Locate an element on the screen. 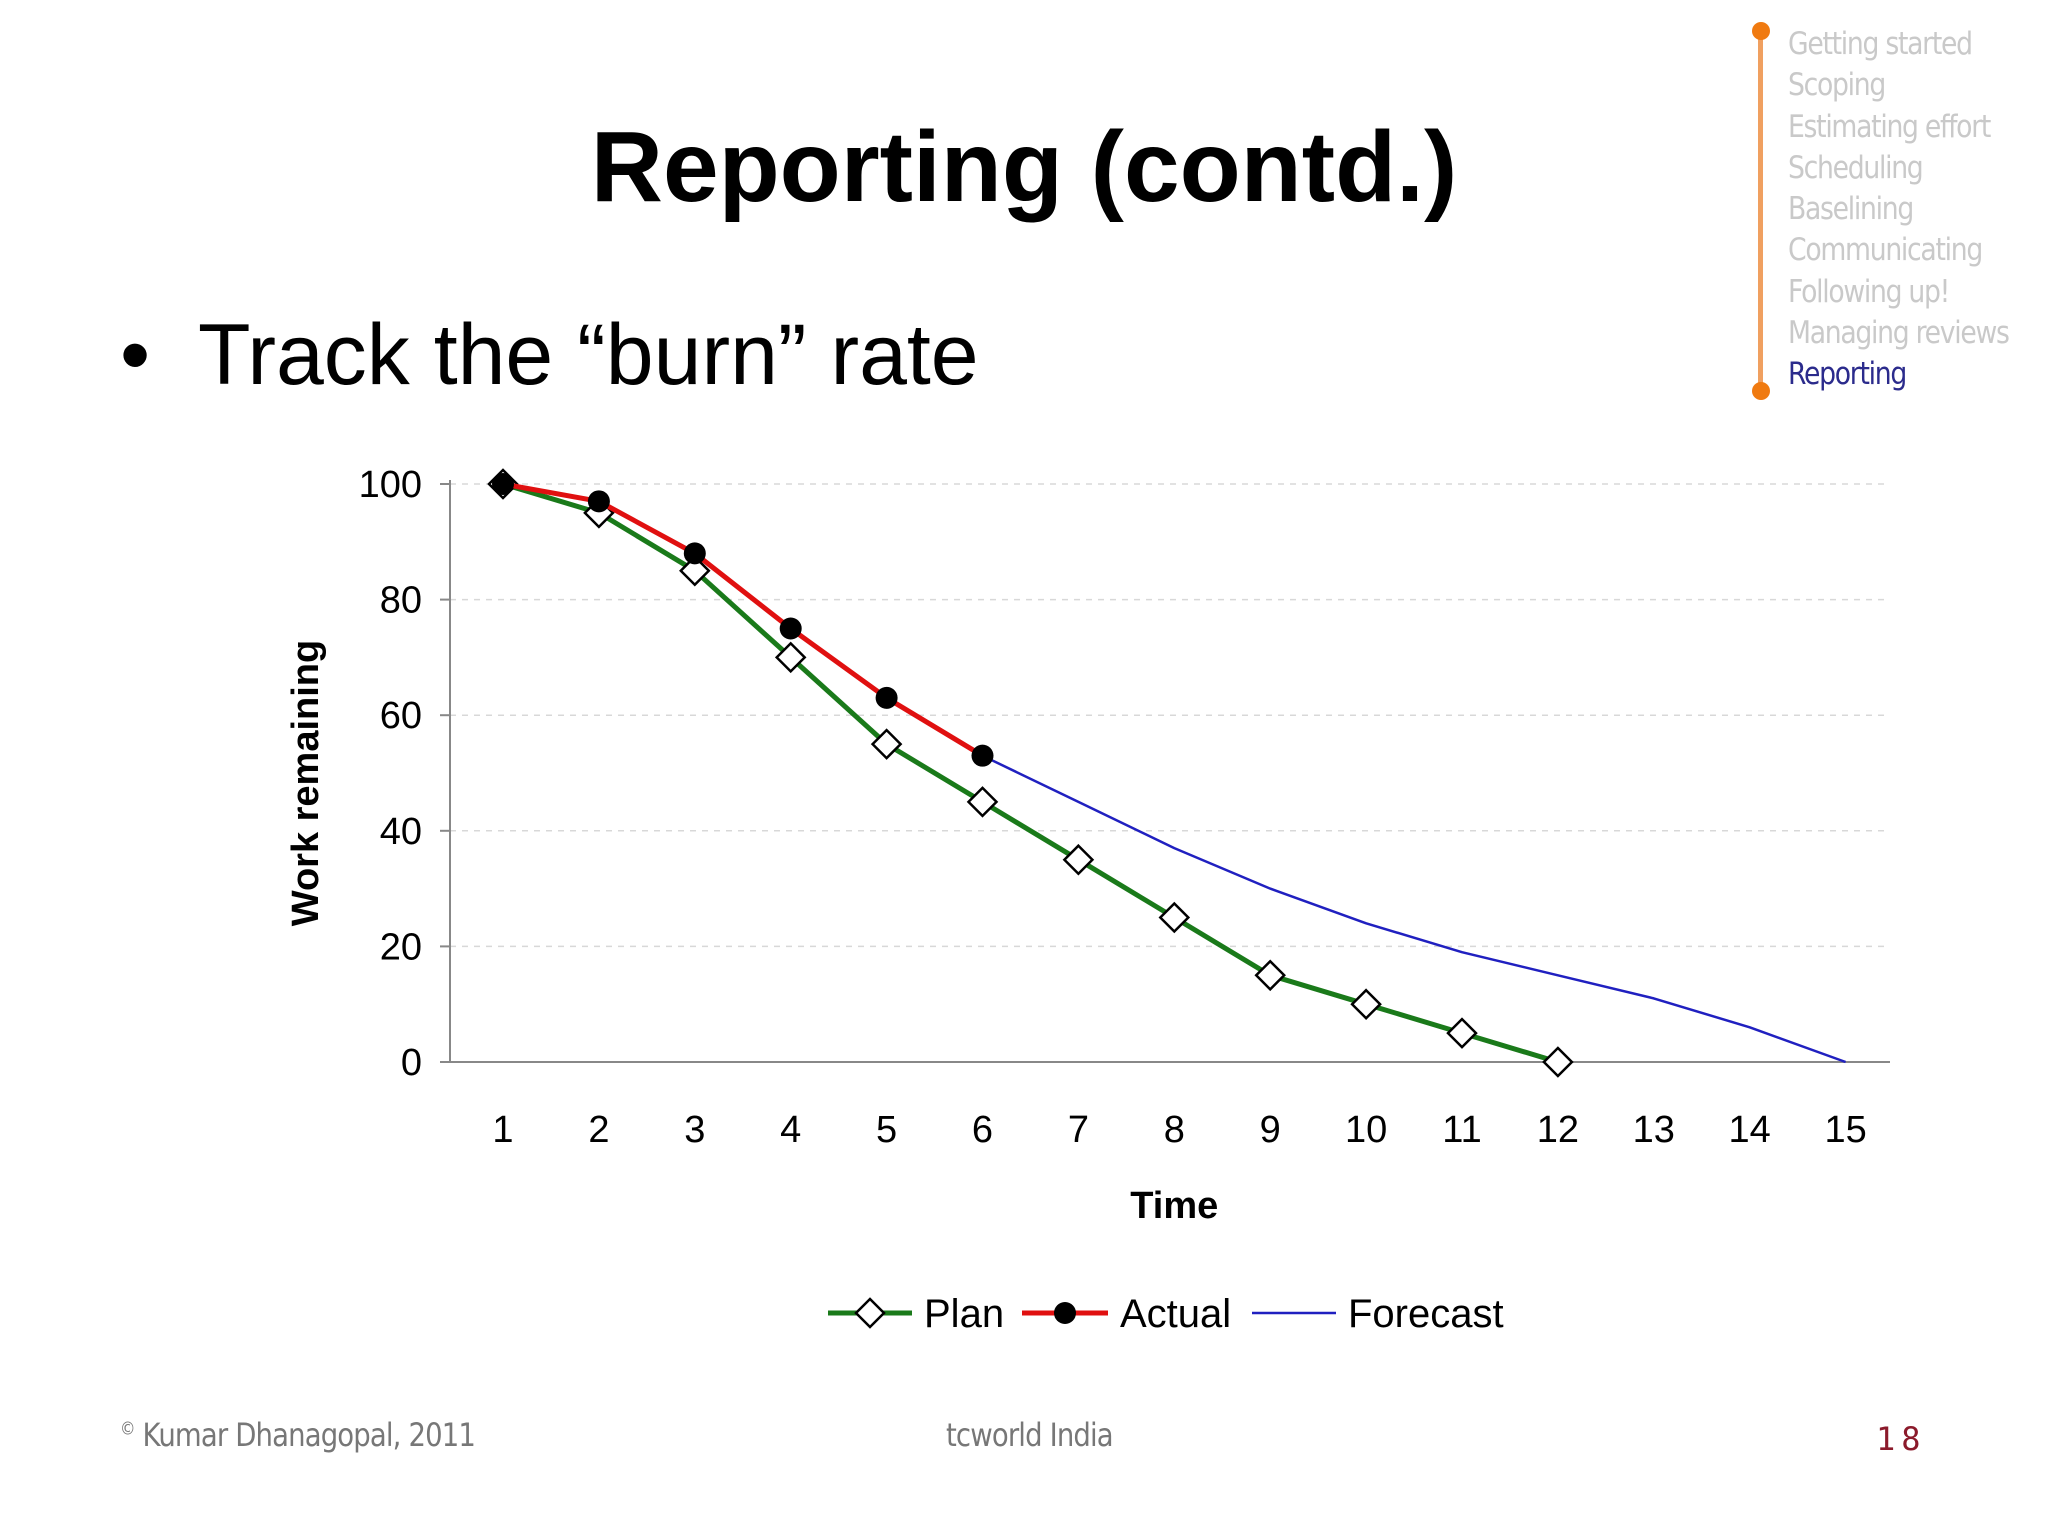  x-tick-label: 5 is located at coordinates (886, 1130).